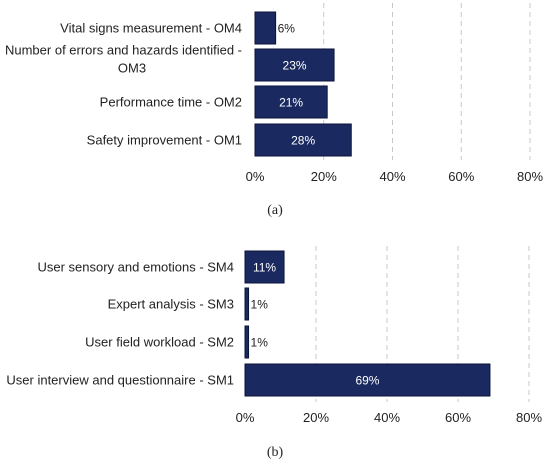 The image size is (550, 468). I want to click on panel-a-data-label: 21%, so click(291, 103).